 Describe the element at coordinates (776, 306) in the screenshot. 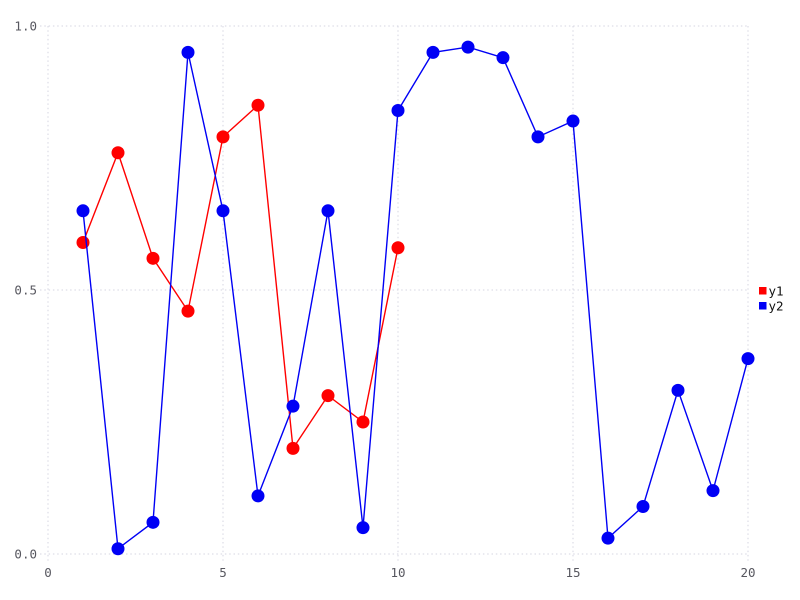

I see `legend-label-y2: y2` at that location.